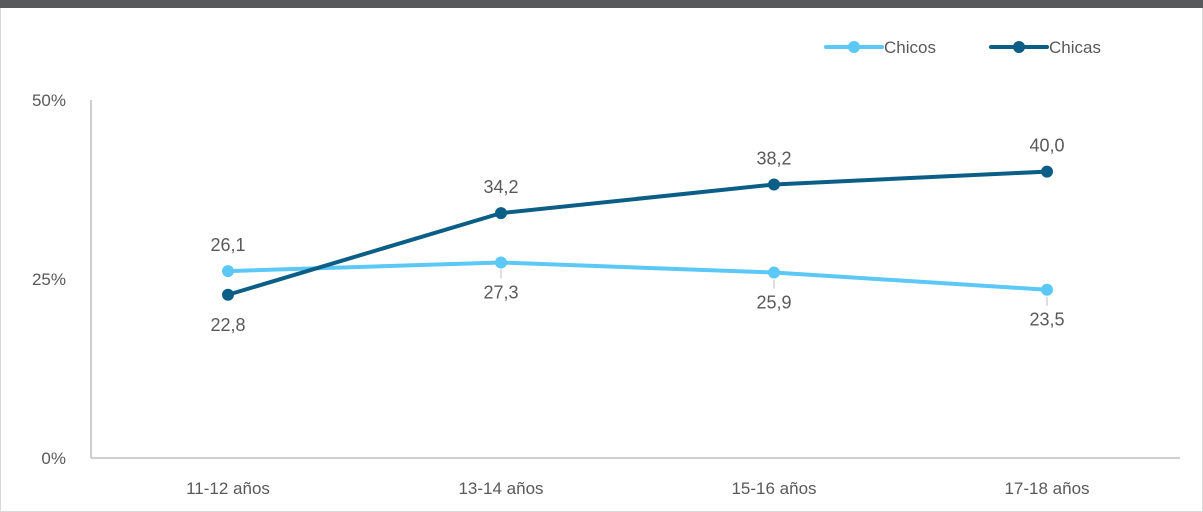 The image size is (1203, 512). Describe the element at coordinates (228, 488) in the screenshot. I see `x-category-label: 11-12 años` at that location.